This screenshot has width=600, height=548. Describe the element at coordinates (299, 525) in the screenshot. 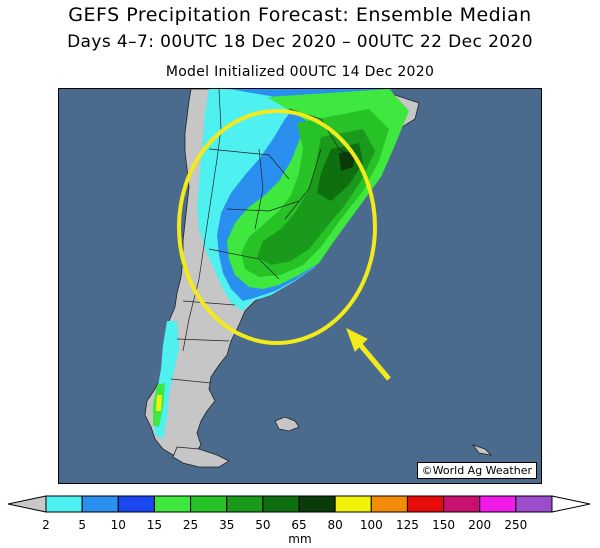

I see `colorbar-tick-label: 65` at that location.